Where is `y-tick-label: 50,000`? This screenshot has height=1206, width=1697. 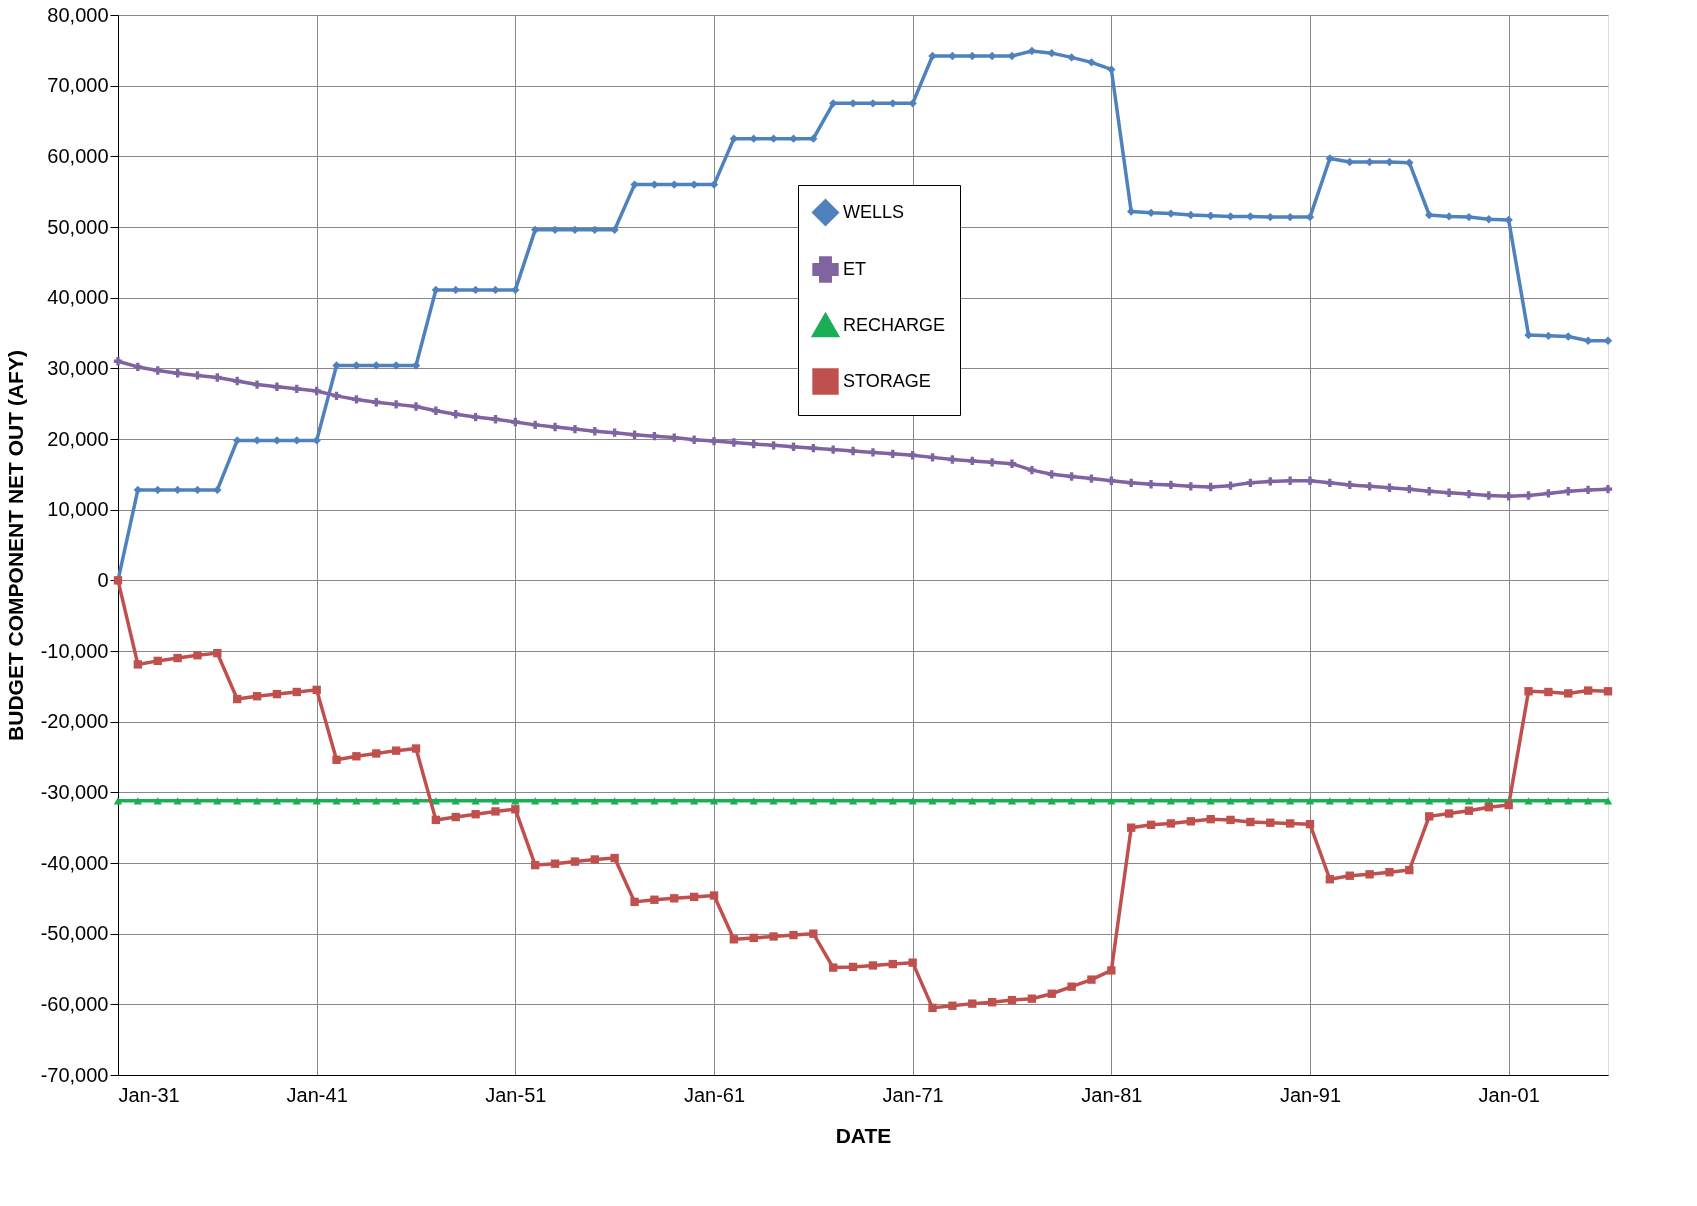
y-tick-label: 50,000 is located at coordinates (78, 226).